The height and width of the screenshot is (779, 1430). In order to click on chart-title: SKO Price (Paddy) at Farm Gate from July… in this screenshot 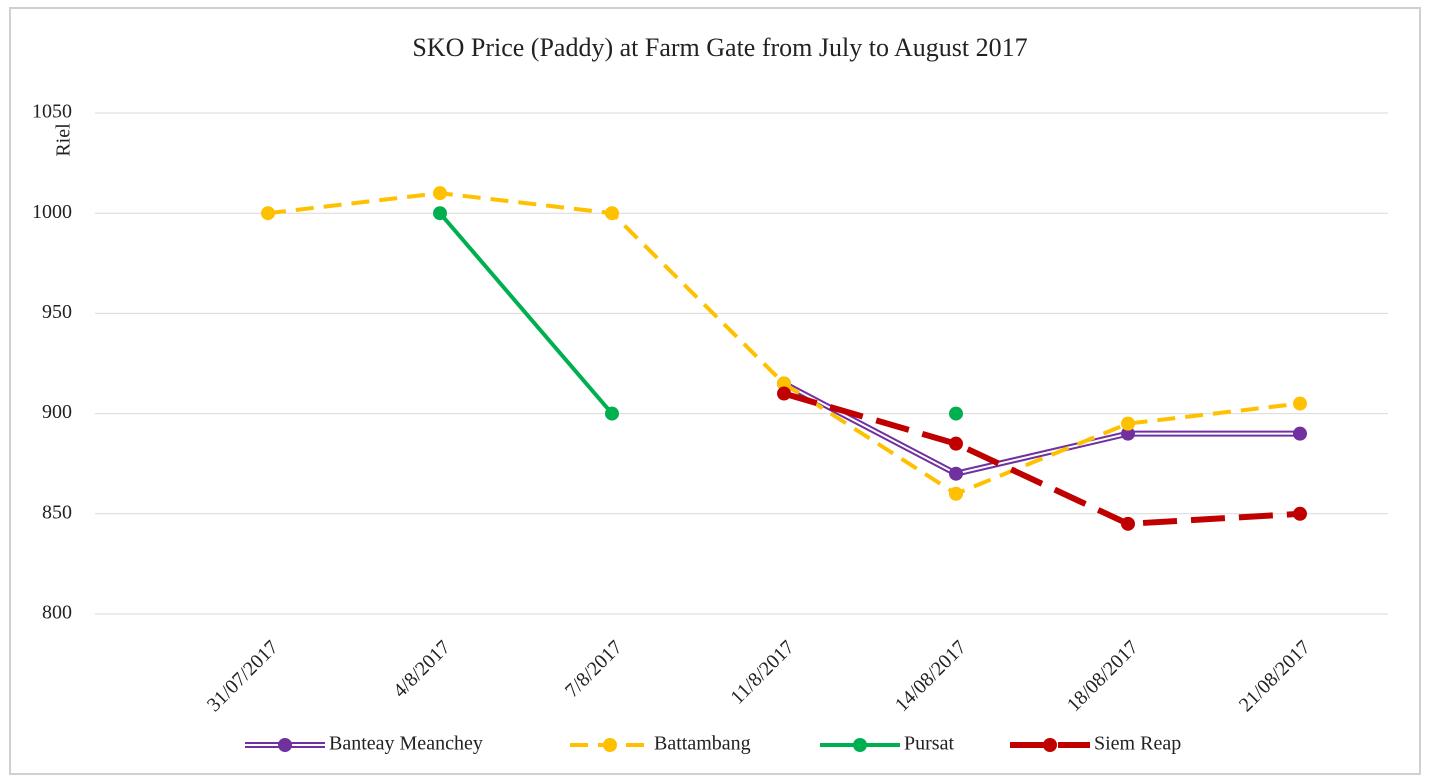, I will do `click(719, 47)`.